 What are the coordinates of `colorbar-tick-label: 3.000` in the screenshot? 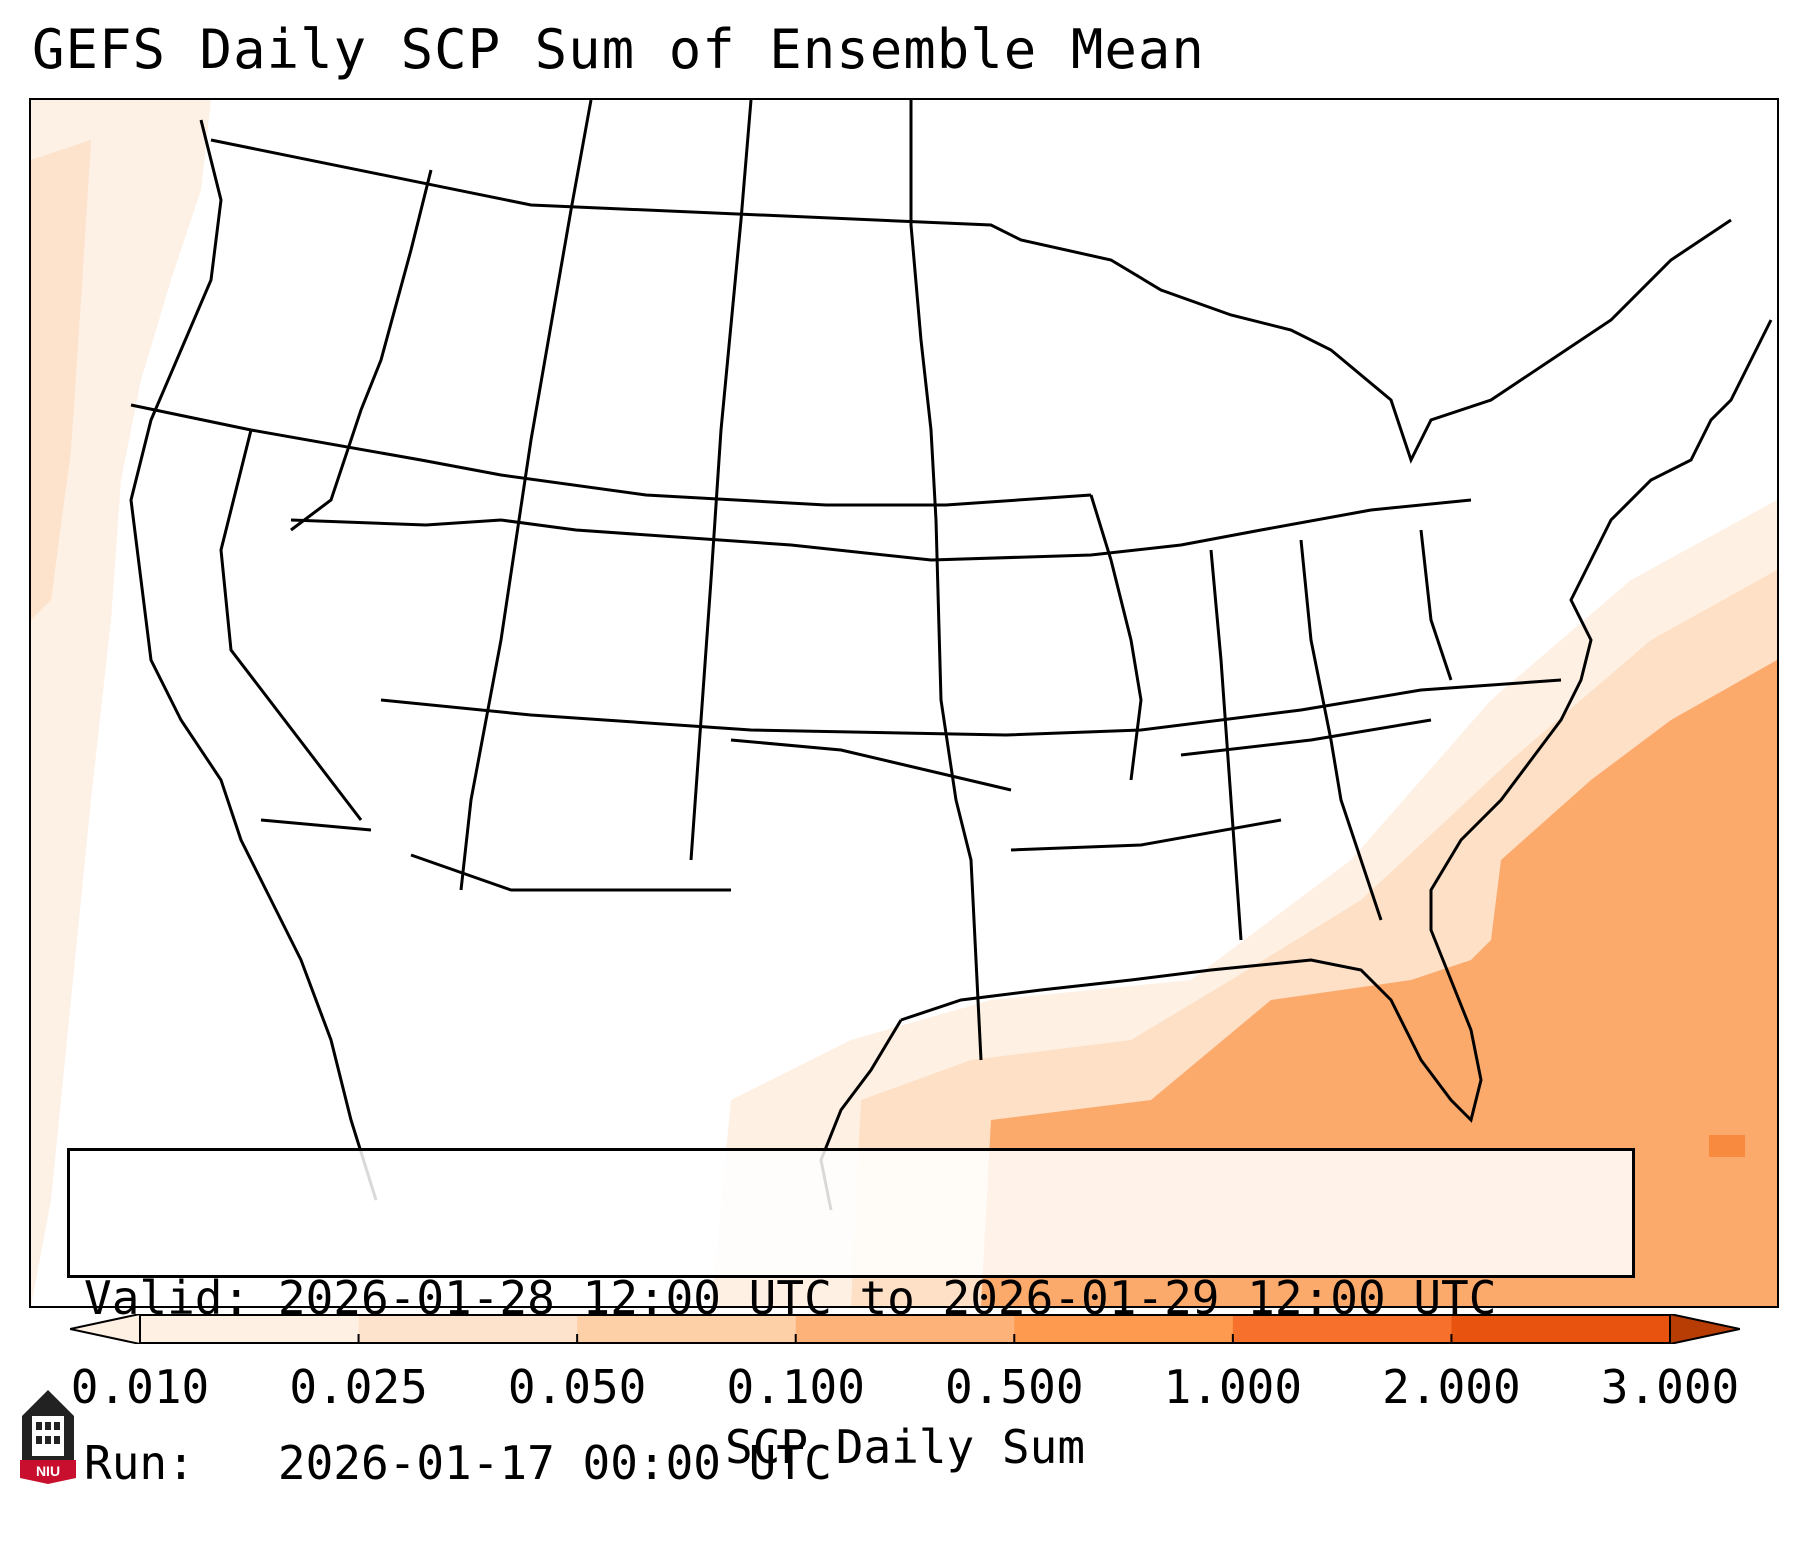 It's located at (1670, 1387).